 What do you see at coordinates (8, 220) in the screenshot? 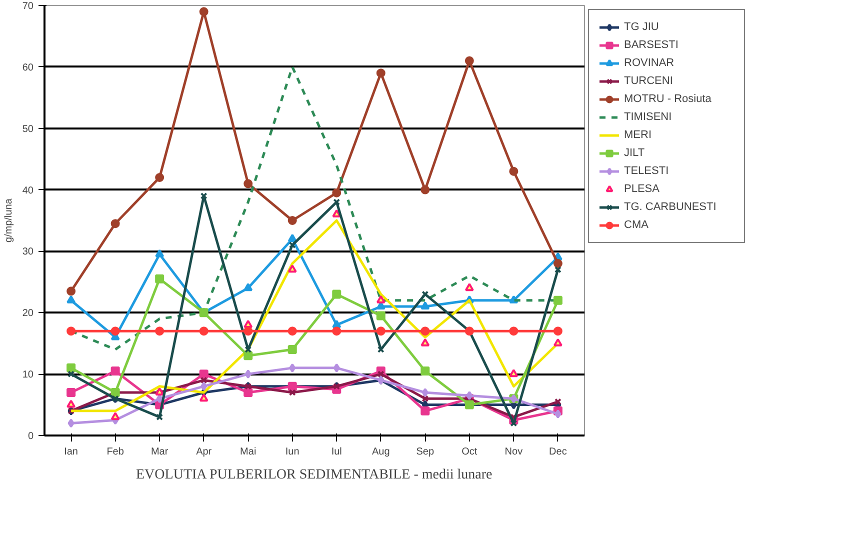
I see `y-axis-title: g/mp/luna` at bounding box center [8, 220].